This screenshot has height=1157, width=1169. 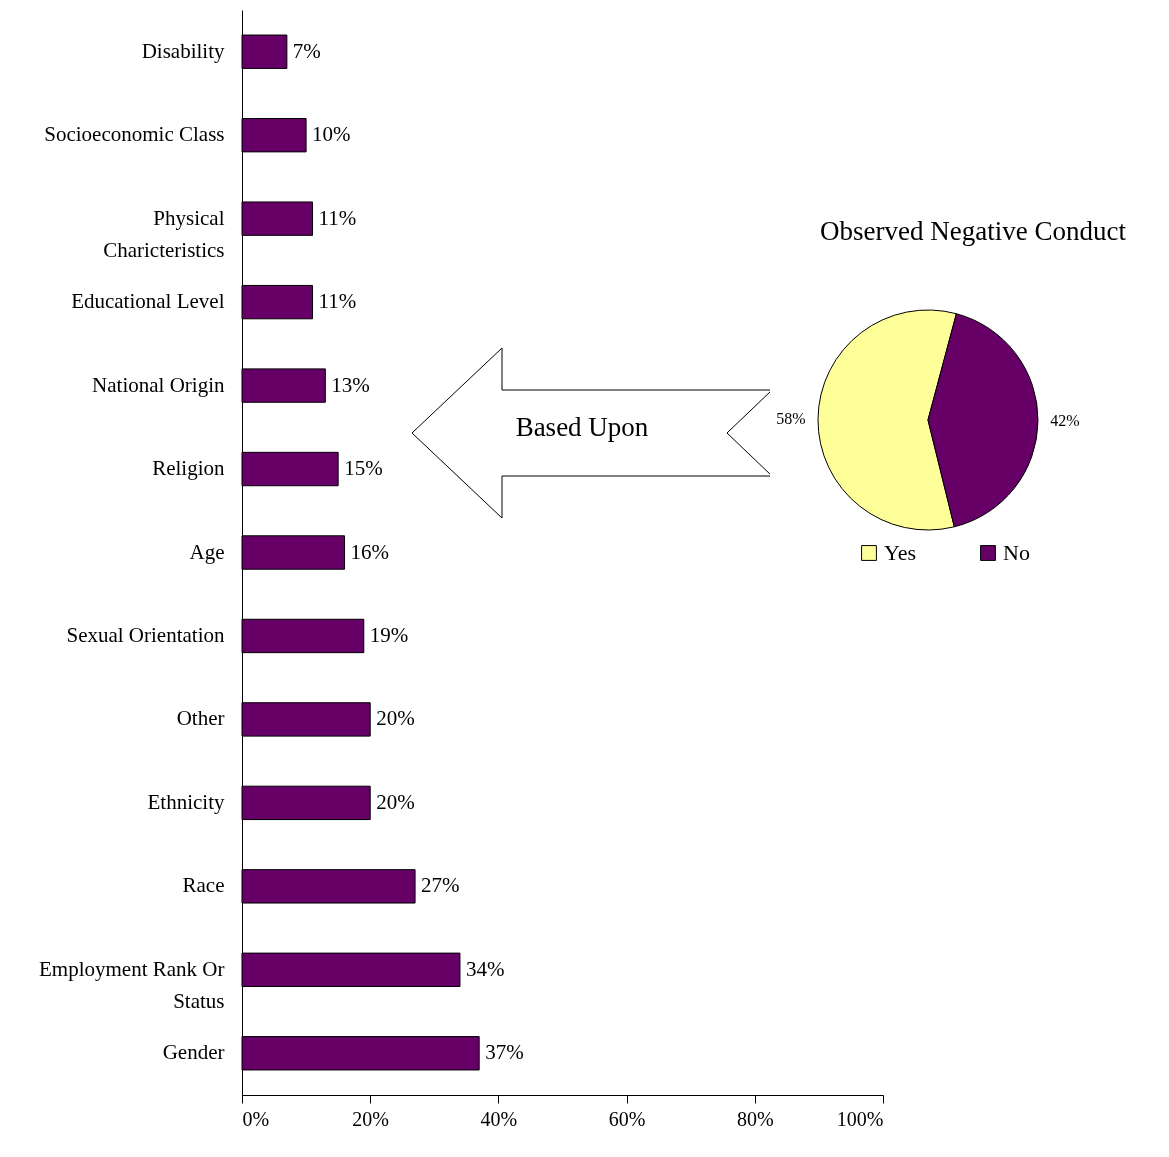 What do you see at coordinates (504, 1052) in the screenshot?
I see `data-label: 37%` at bounding box center [504, 1052].